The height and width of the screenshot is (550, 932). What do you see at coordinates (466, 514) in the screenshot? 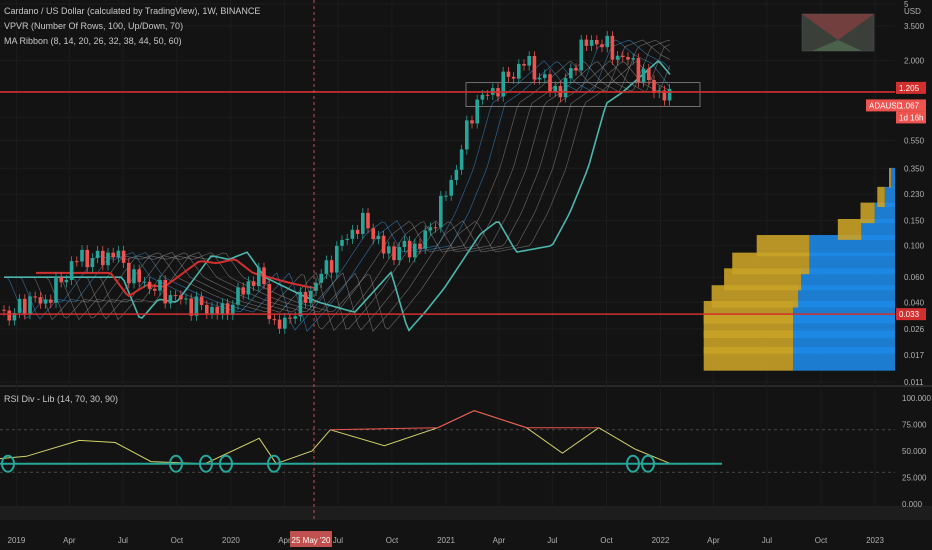
I see `empty-pane` at bounding box center [466, 514].